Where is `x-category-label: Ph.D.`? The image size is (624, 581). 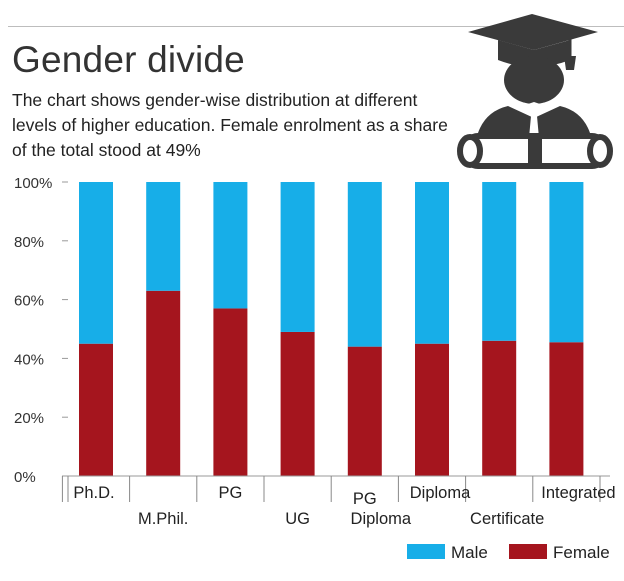
x-category-label: Ph.D. is located at coordinates (93, 493).